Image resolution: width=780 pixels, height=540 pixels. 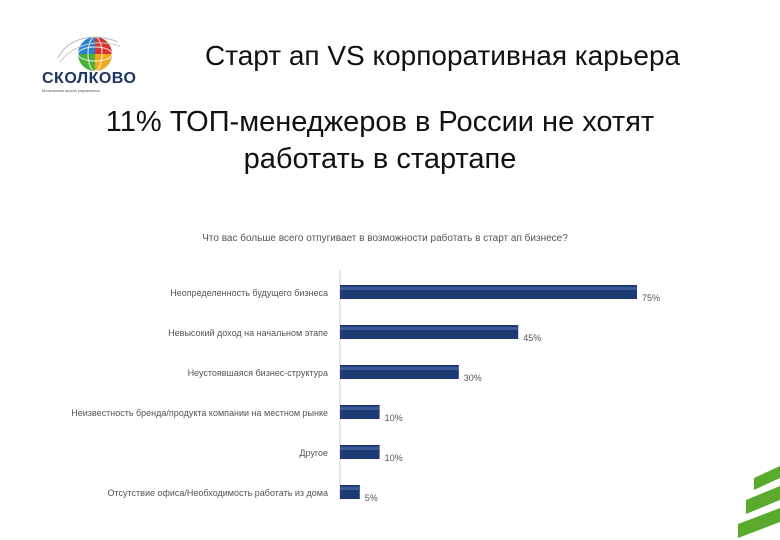 What do you see at coordinates (313, 453) in the screenshot?
I see `category-label: Другое` at bounding box center [313, 453].